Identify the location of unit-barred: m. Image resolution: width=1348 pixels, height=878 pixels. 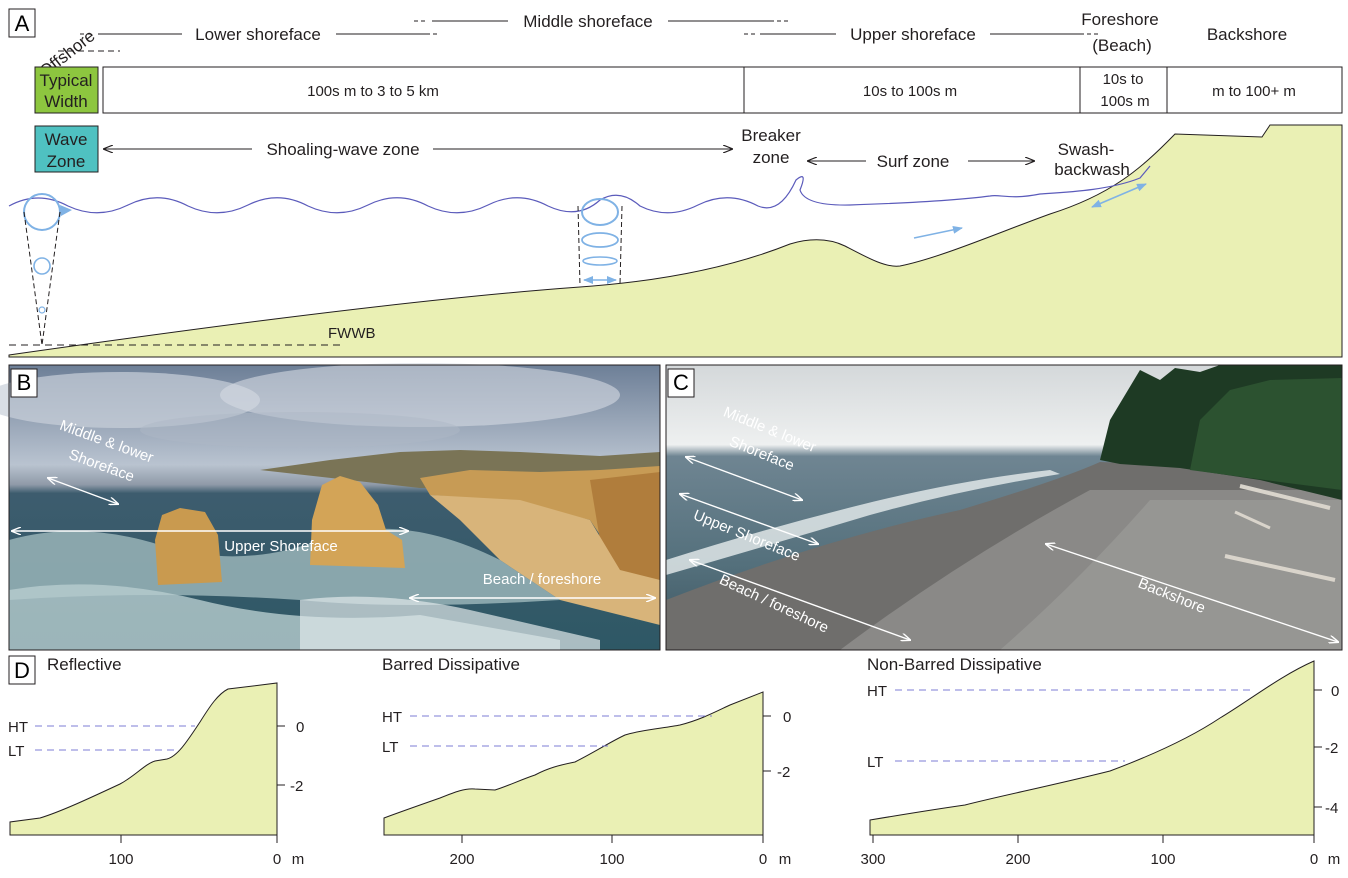
(785, 859).